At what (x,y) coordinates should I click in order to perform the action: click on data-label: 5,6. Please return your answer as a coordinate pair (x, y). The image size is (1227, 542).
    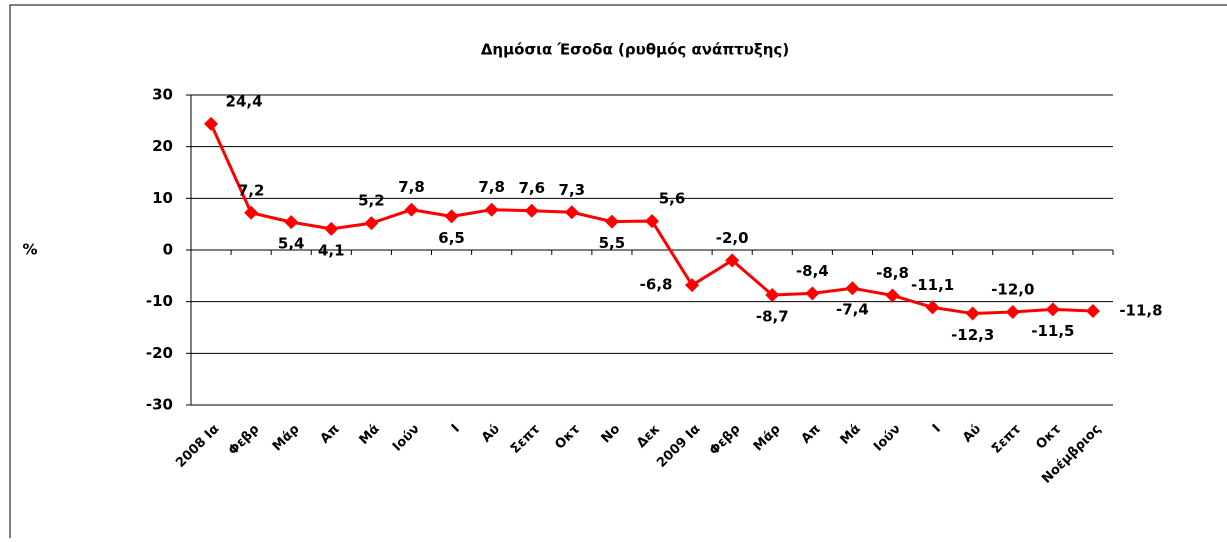
    Looking at the image, I should click on (672, 199).